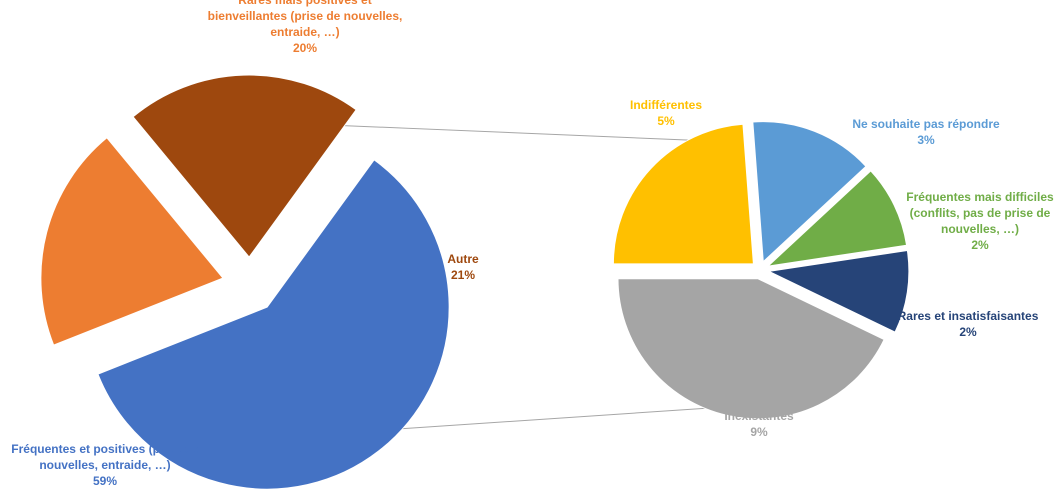  What do you see at coordinates (683, 194) in the screenshot?
I see `secondary-slice-indifferentes` at bounding box center [683, 194].